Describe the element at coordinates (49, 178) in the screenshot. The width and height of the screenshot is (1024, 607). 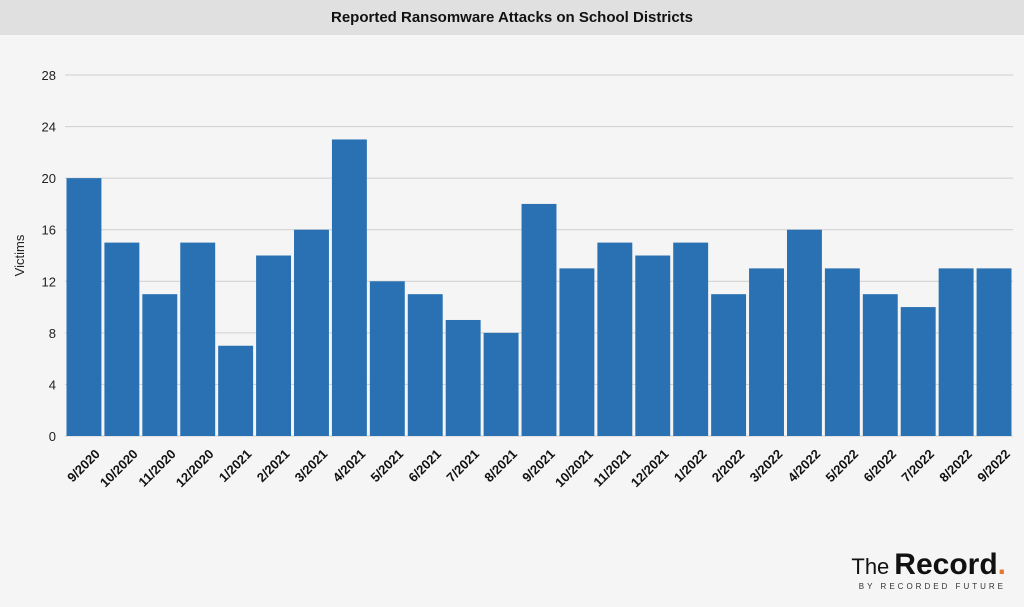
I see `y-tick-label: 20` at that location.